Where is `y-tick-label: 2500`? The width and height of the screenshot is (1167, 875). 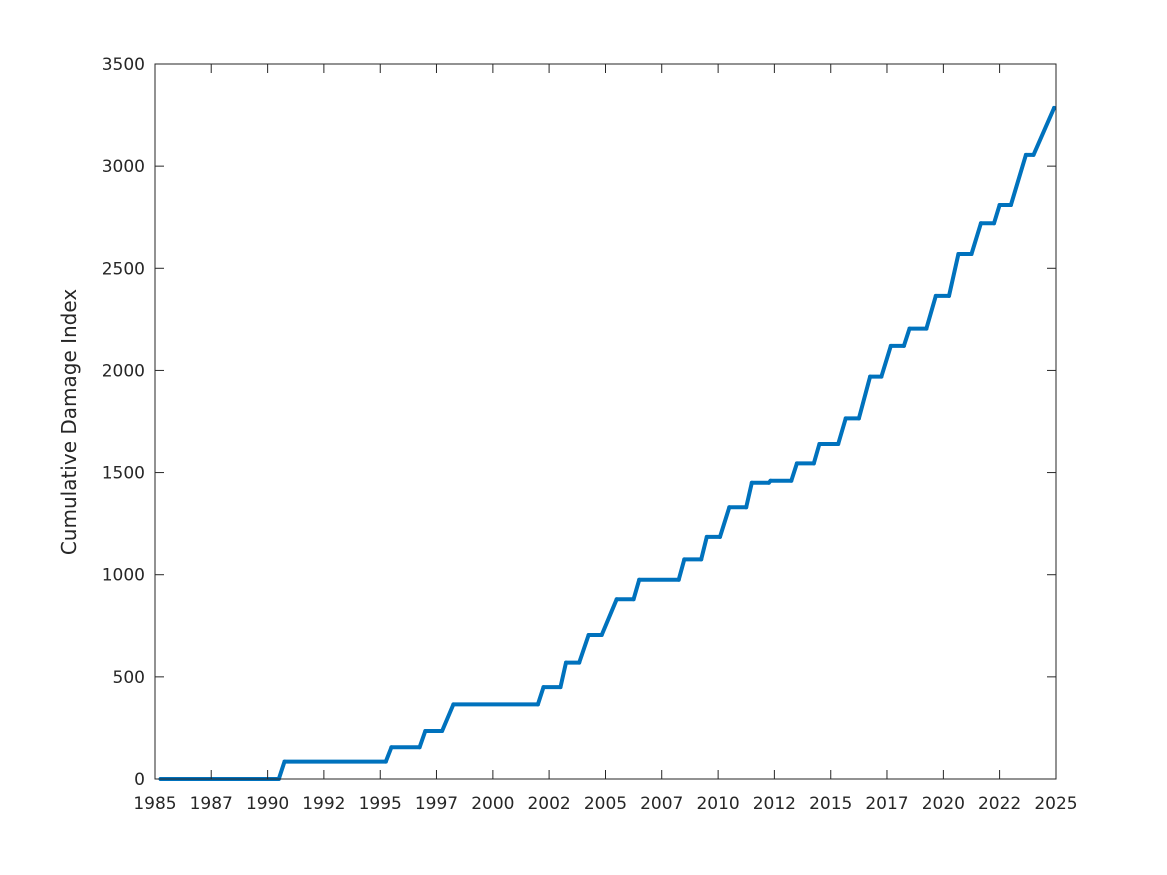
y-tick-label: 2500 is located at coordinates (123, 269).